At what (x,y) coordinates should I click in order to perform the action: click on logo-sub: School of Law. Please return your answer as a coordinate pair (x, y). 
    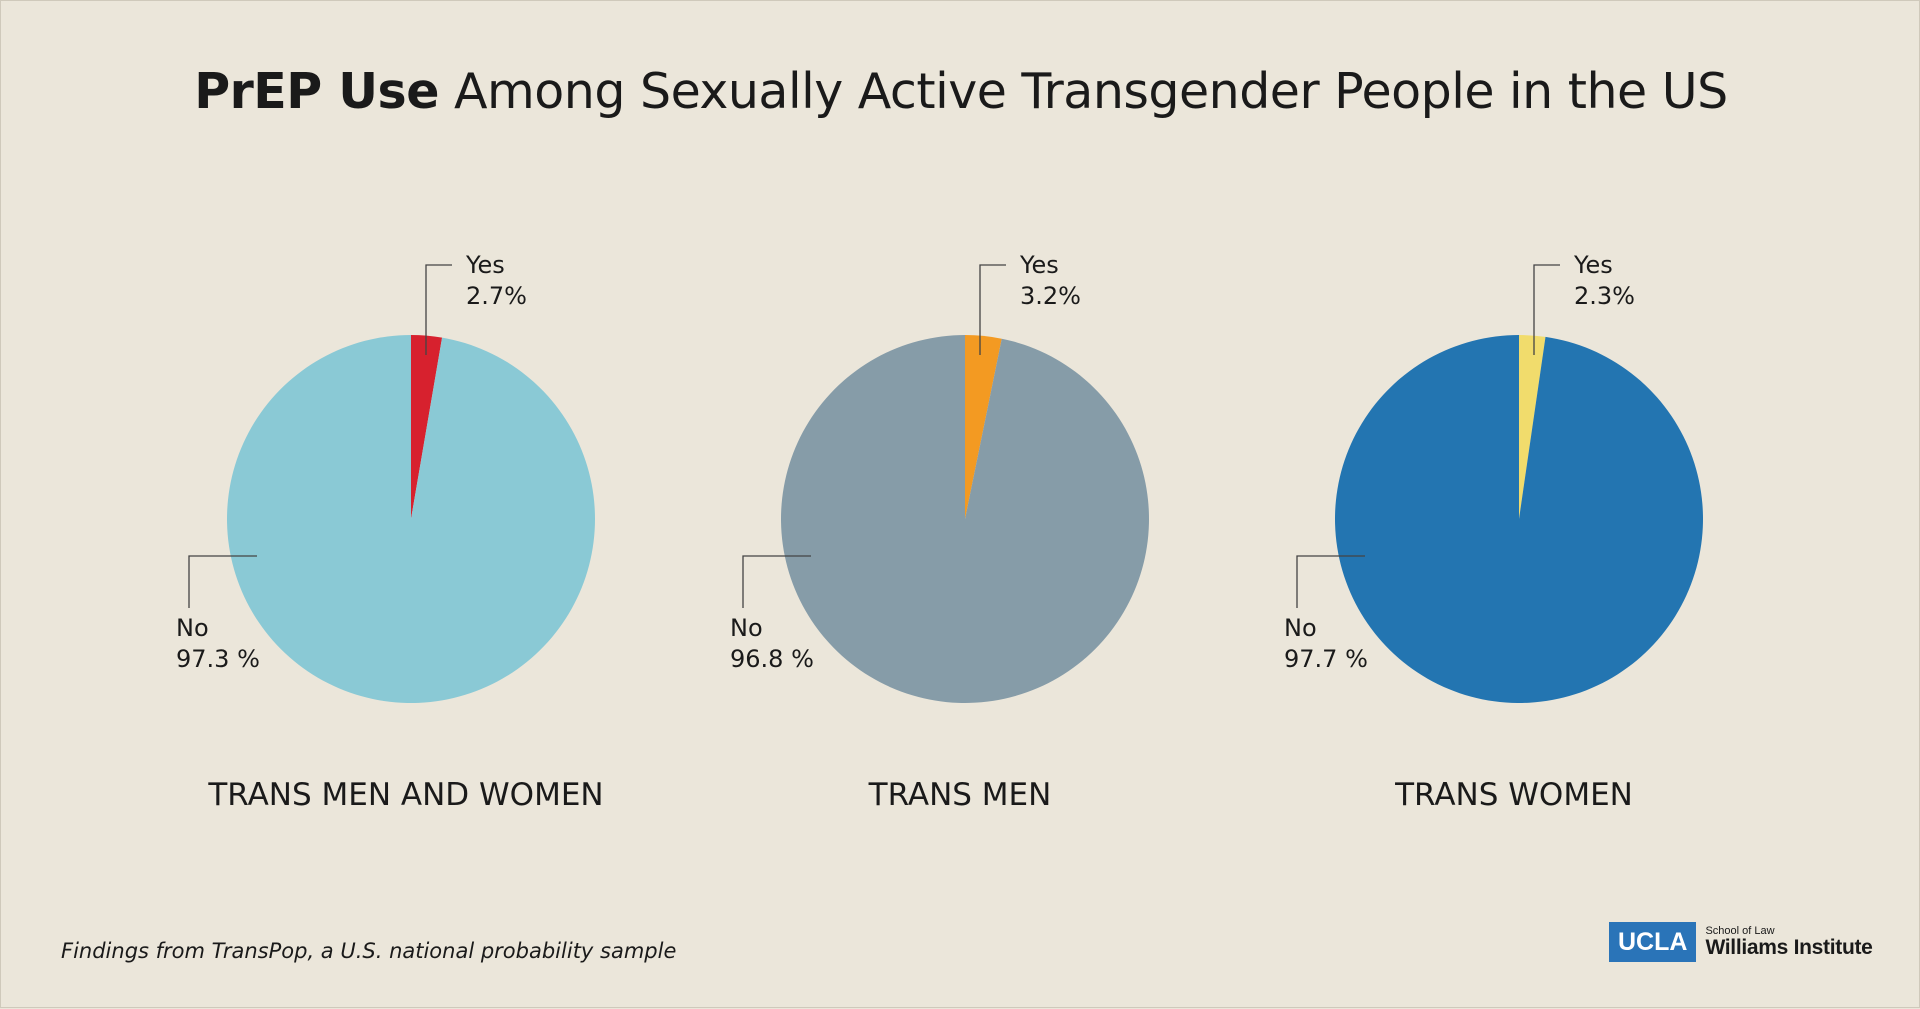
    Looking at the image, I should click on (1740, 931).